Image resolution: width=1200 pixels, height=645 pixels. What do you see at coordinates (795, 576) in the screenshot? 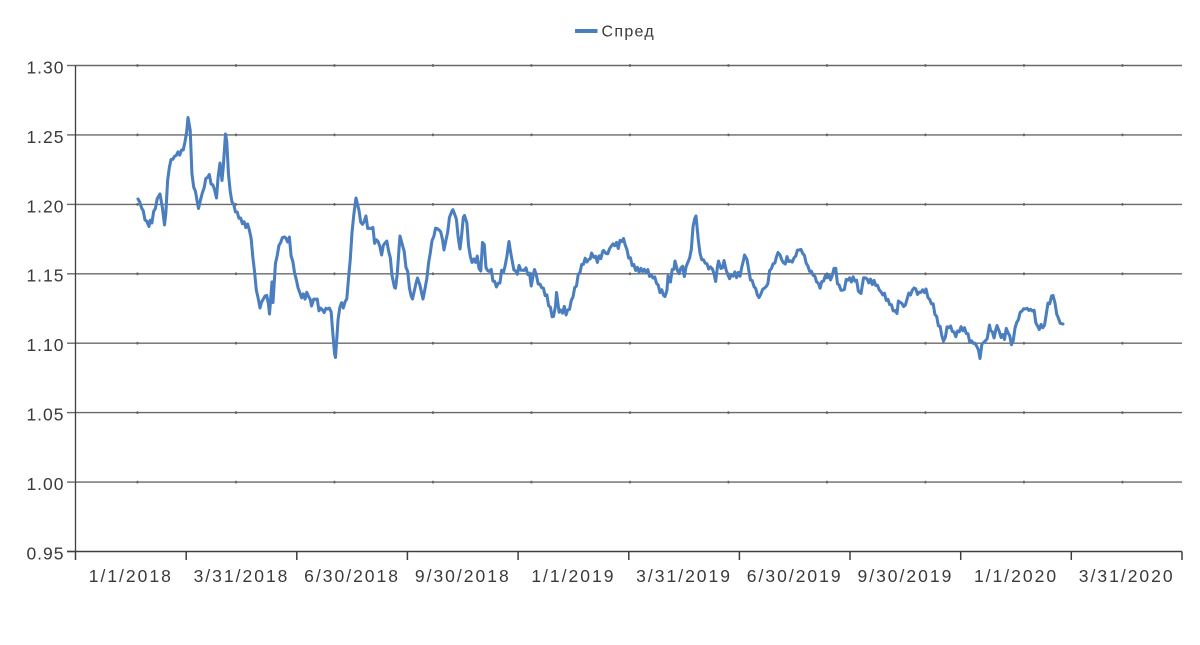
I see `svg-text: 6/30/2019` at bounding box center [795, 576].